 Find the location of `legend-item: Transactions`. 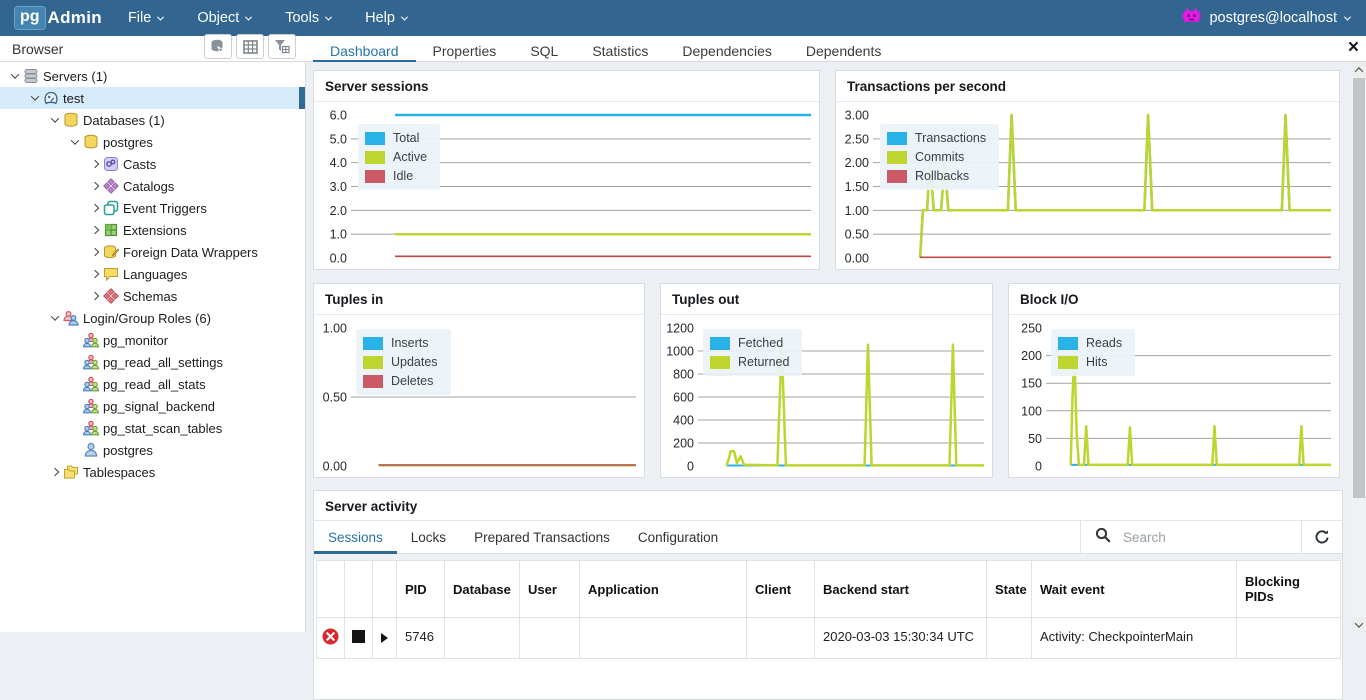

legend-item: Transactions is located at coordinates (936, 138).